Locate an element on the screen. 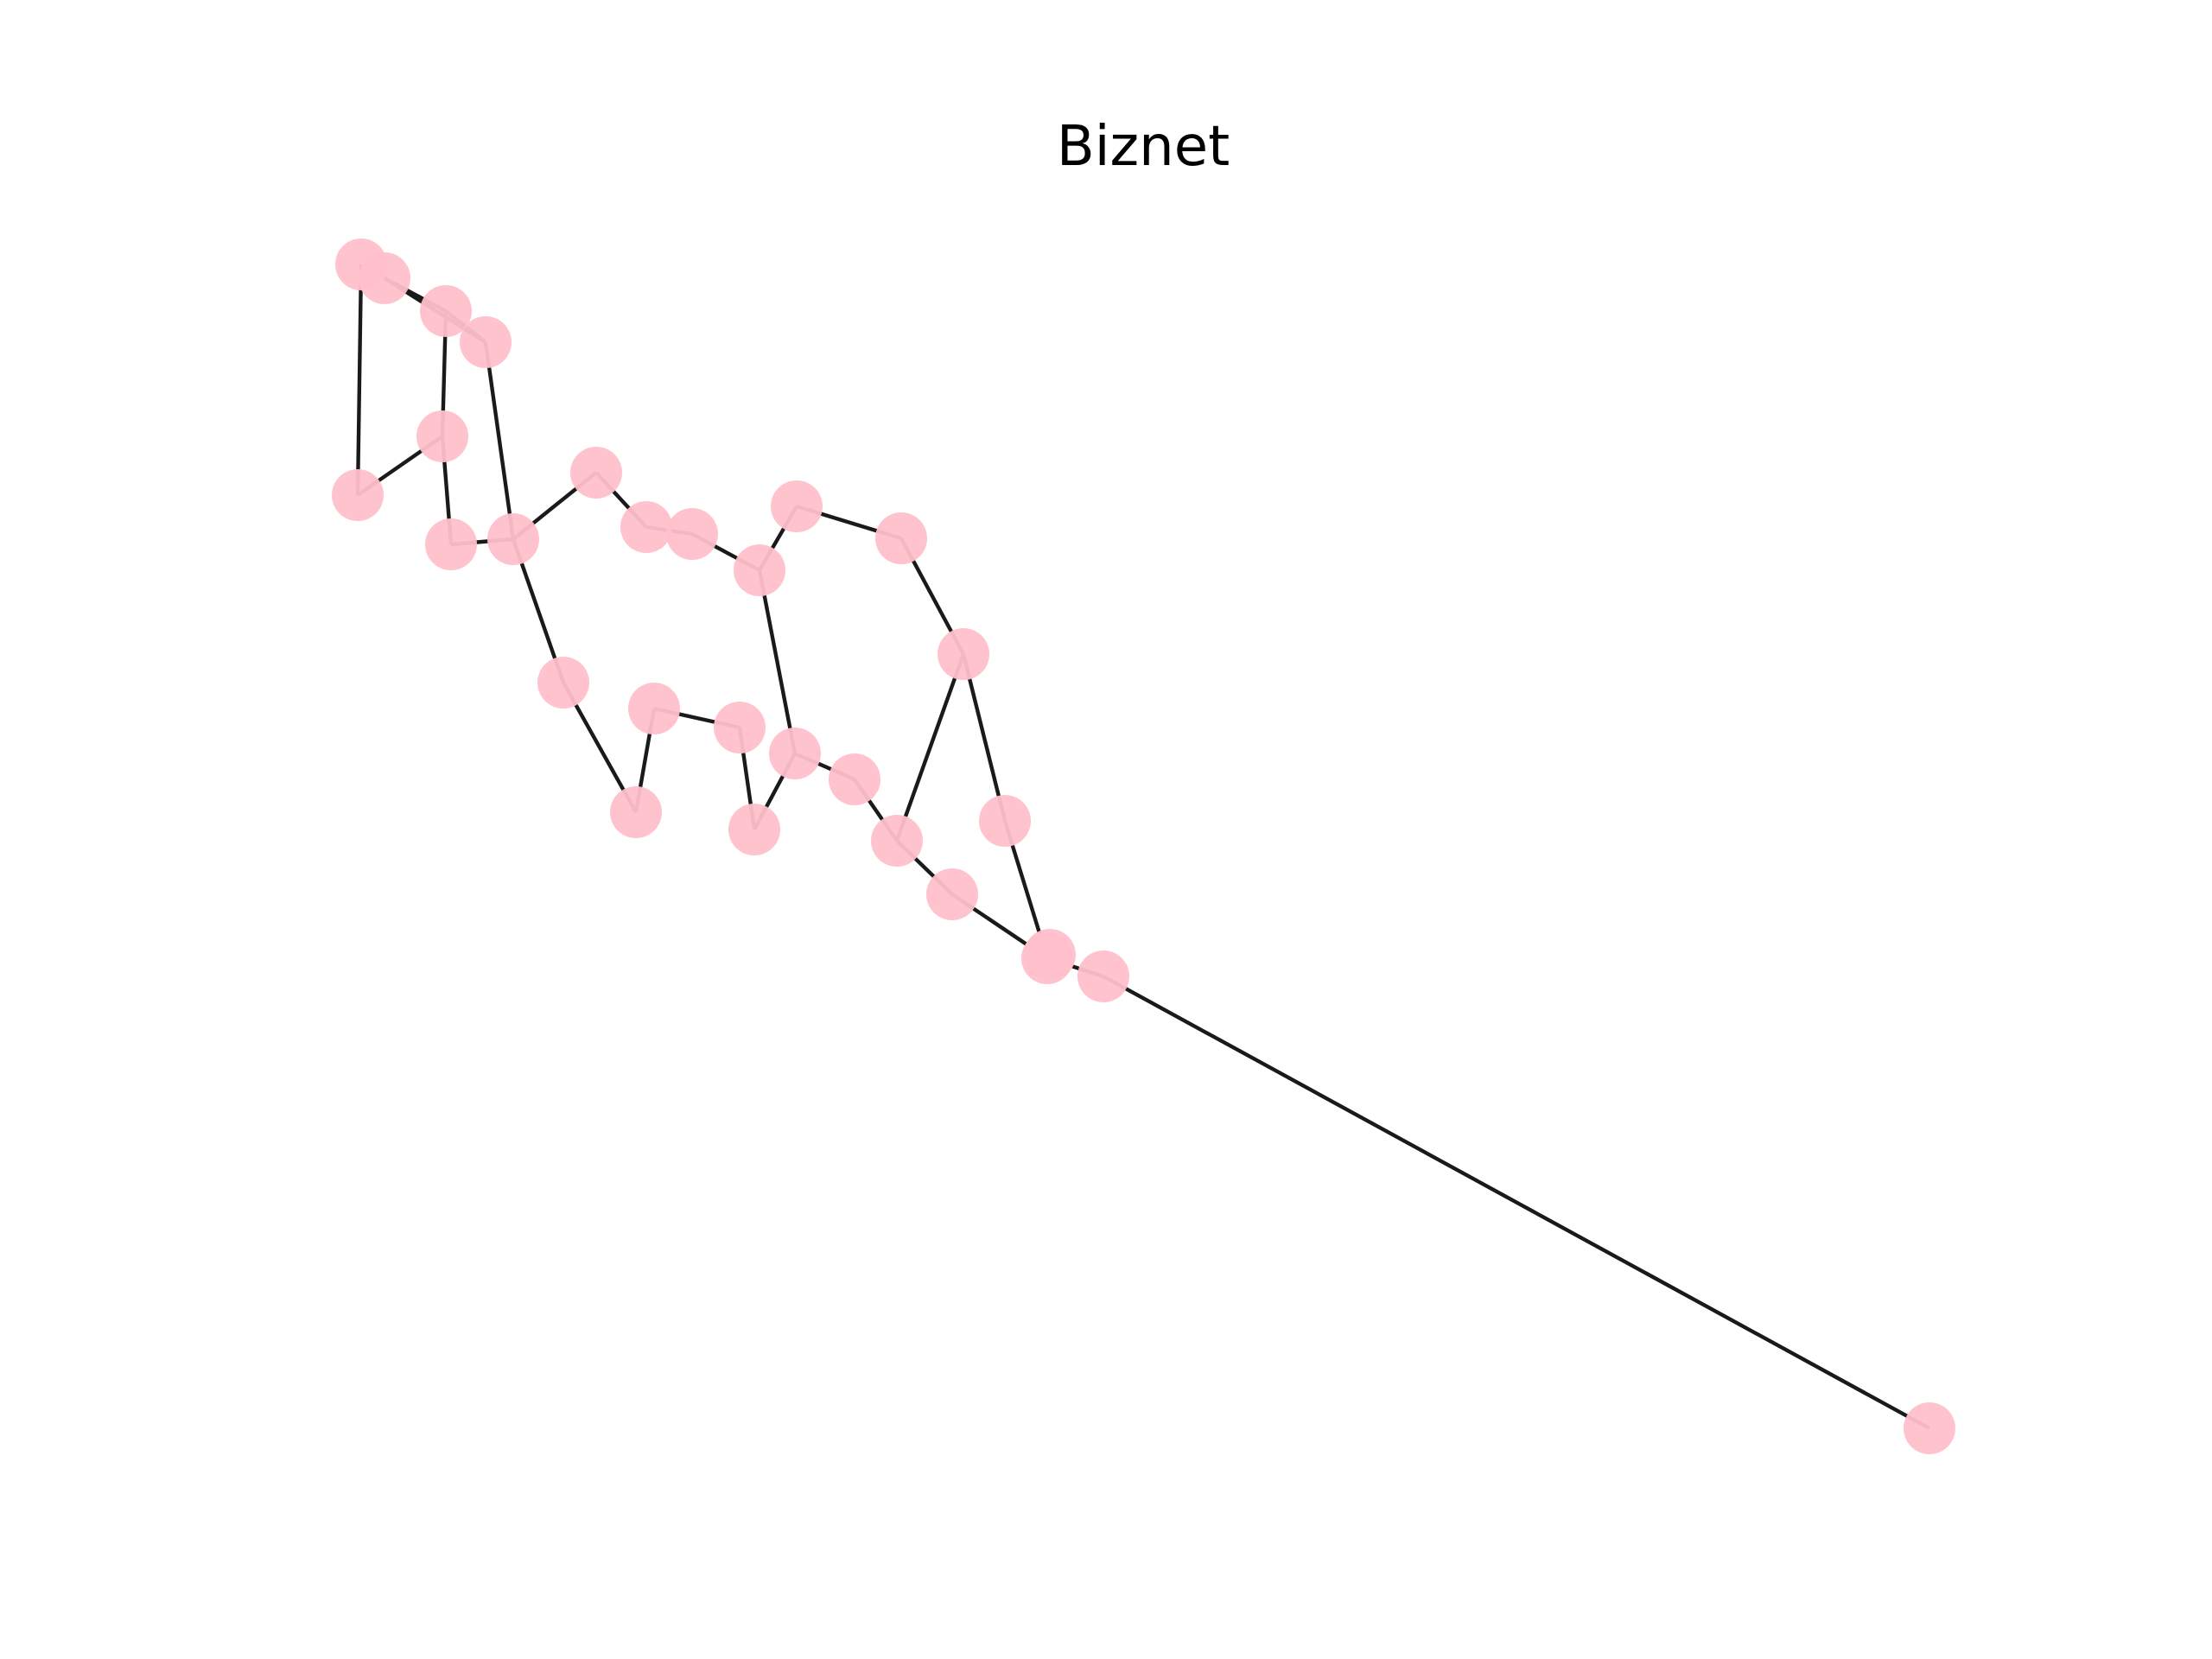 Image resolution: width=2212 pixels, height=1659 pixels. chart-title: Biznet is located at coordinates (1143, 147).